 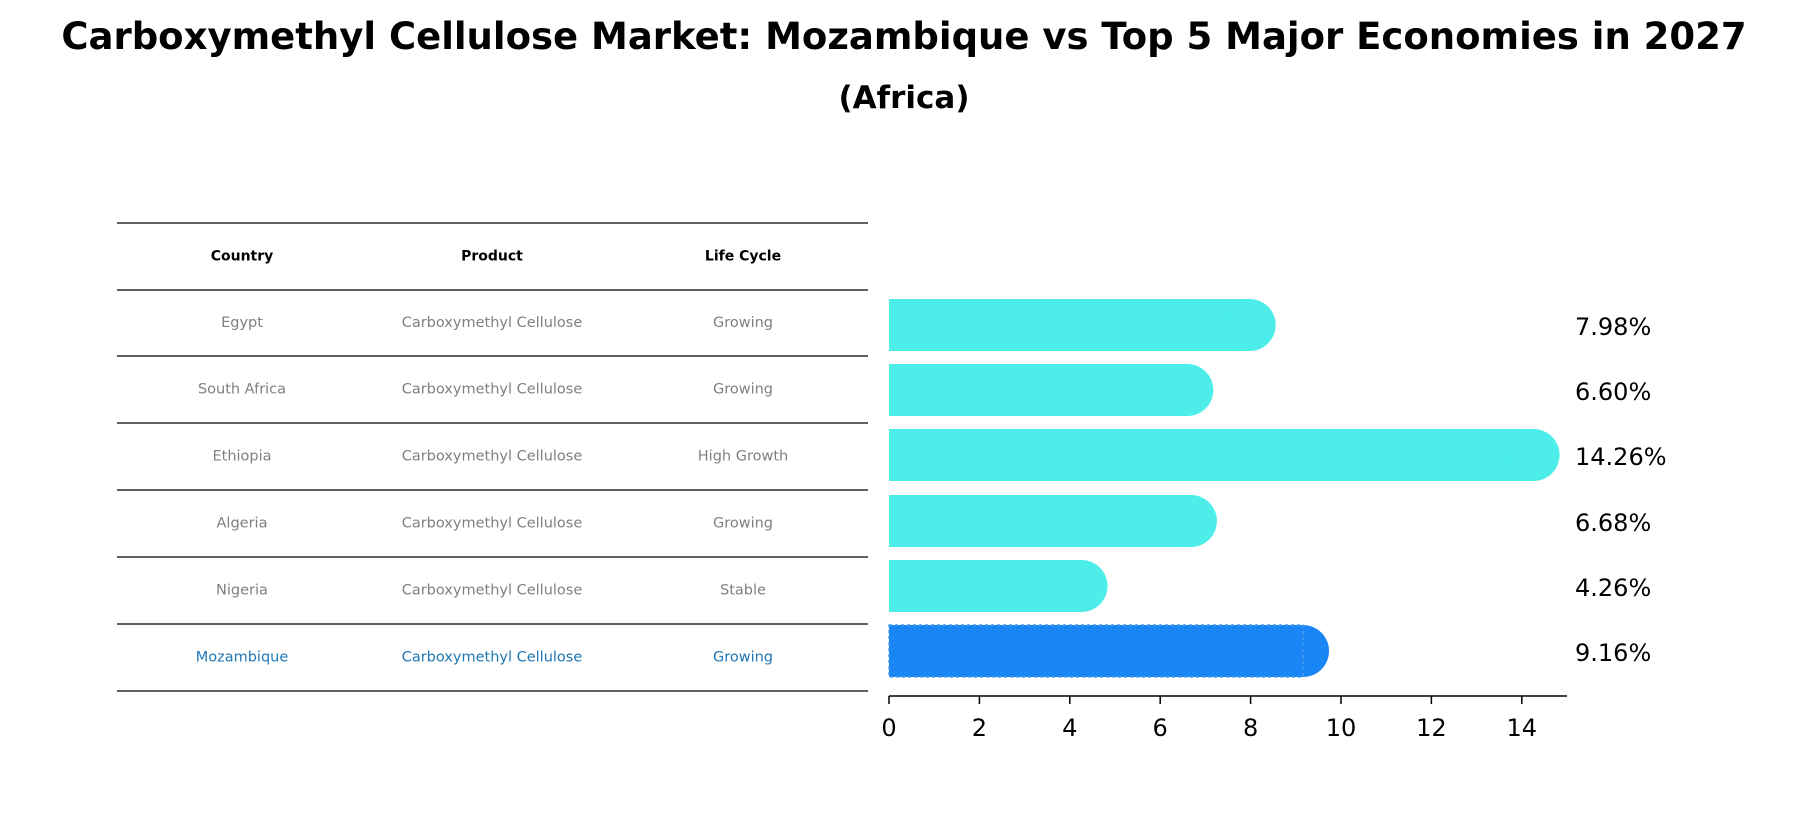 I want to click on chart-subtitle: (Africa), so click(x=904, y=98).